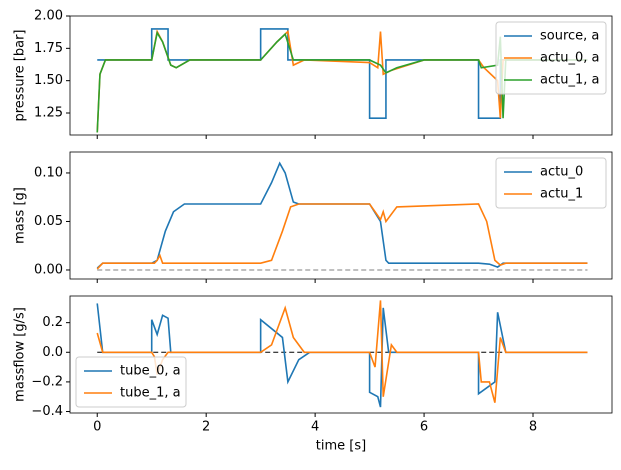 This screenshot has width=621, height=470. What do you see at coordinates (561, 172) in the screenshot?
I see `legend-label: actu_0` at bounding box center [561, 172].